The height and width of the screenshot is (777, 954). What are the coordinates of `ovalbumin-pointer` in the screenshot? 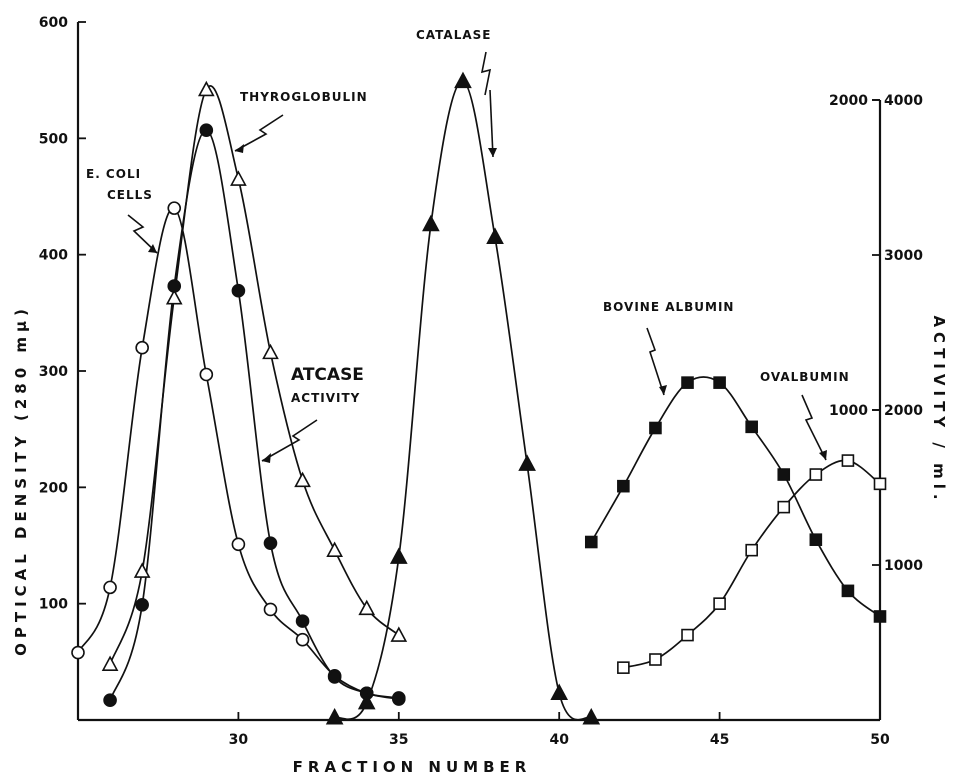 It's located at (814, 427).